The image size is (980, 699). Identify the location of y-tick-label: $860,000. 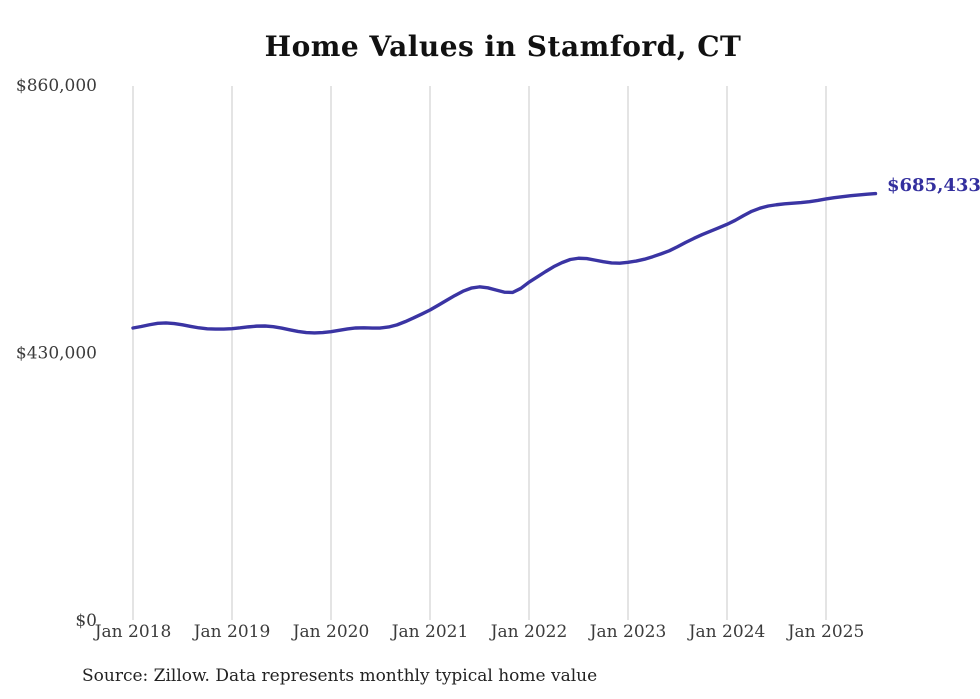
(56, 86).